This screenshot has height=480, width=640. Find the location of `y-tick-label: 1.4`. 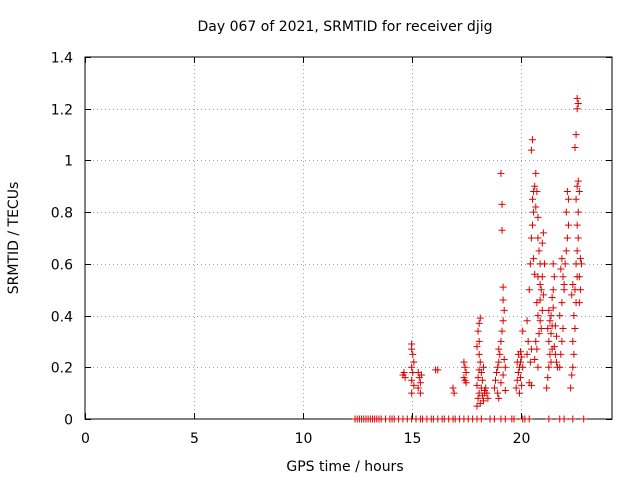

y-tick-label: 1.4 is located at coordinates (62, 59).